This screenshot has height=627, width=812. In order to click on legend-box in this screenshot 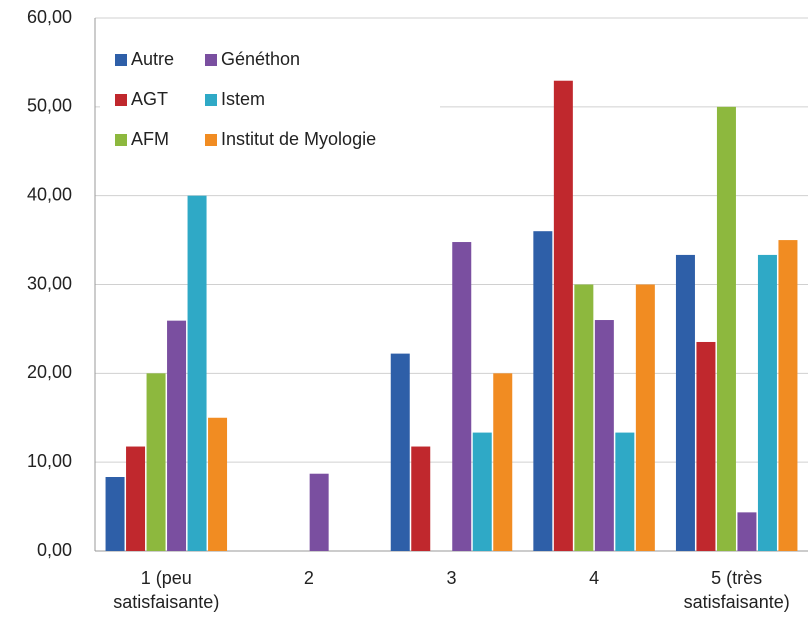, I will do `click(270, 97)`.